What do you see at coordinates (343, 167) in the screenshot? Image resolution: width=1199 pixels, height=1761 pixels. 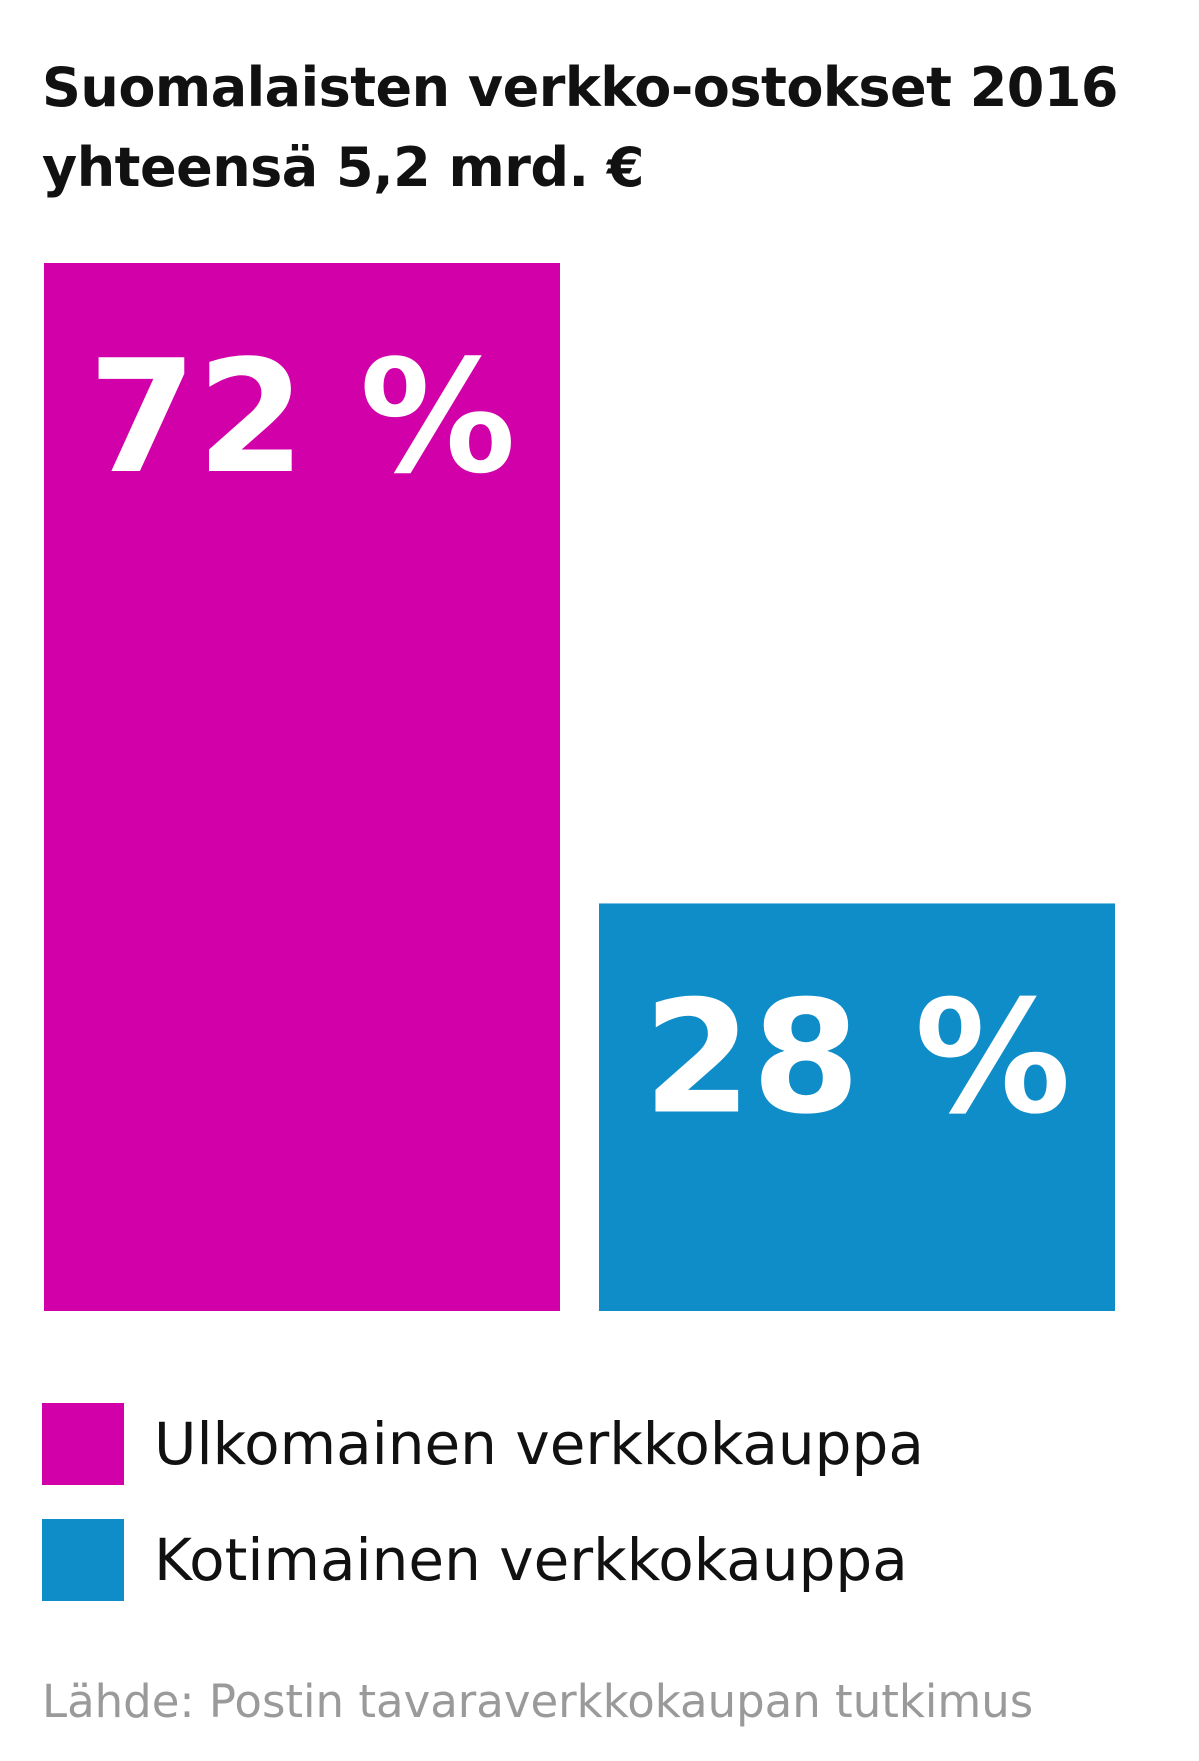 I see `chart-title-line-2: yhteensä 5,2 mrd. €` at bounding box center [343, 167].